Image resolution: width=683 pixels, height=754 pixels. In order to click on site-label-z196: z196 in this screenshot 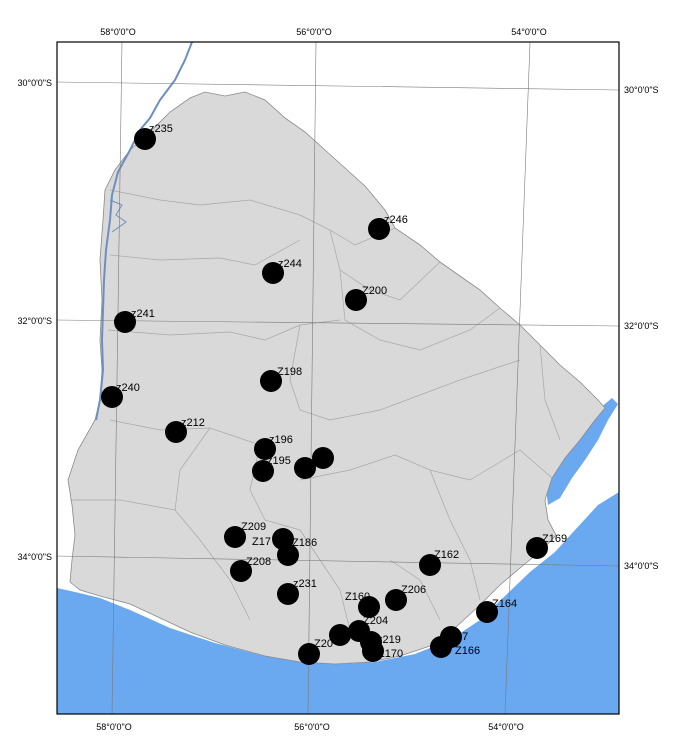, I will do `click(281, 440)`.